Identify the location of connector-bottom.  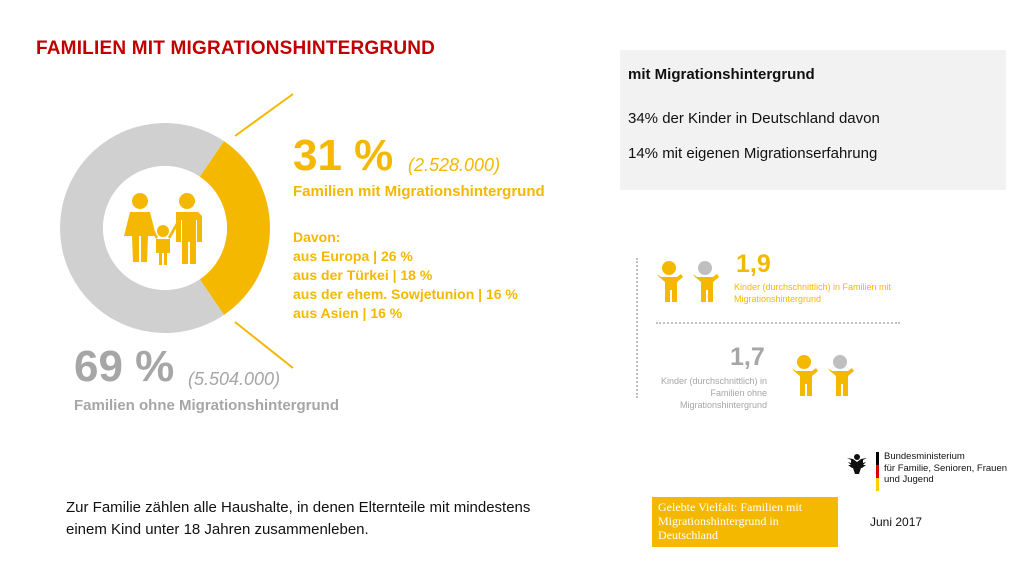
(264, 345).